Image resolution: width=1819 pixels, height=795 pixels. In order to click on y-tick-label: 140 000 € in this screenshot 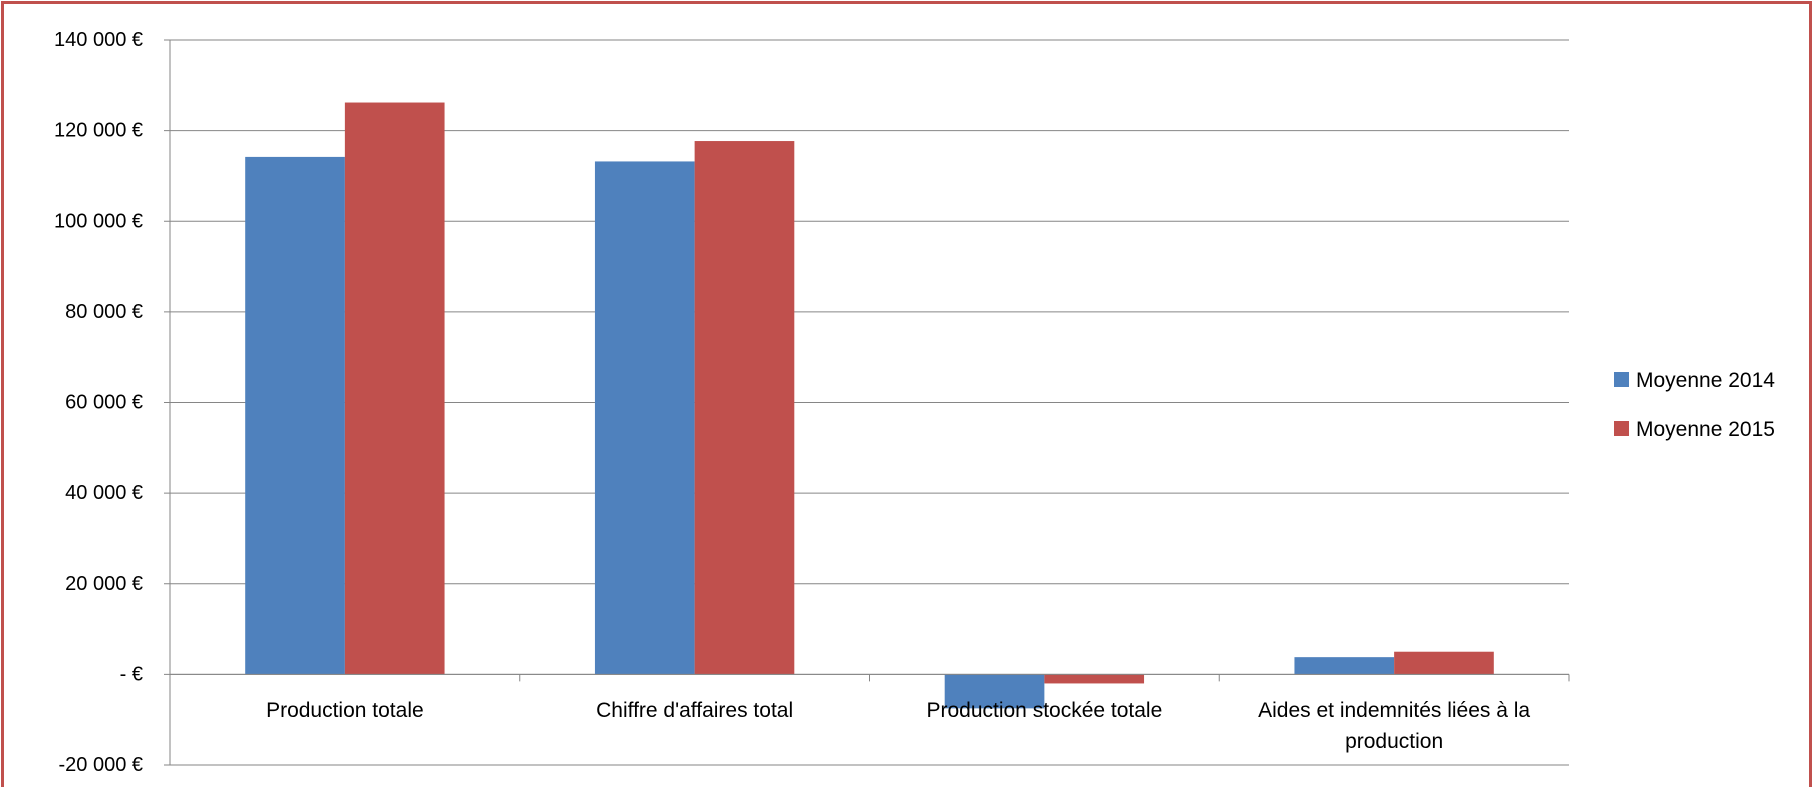, I will do `click(98, 40)`.